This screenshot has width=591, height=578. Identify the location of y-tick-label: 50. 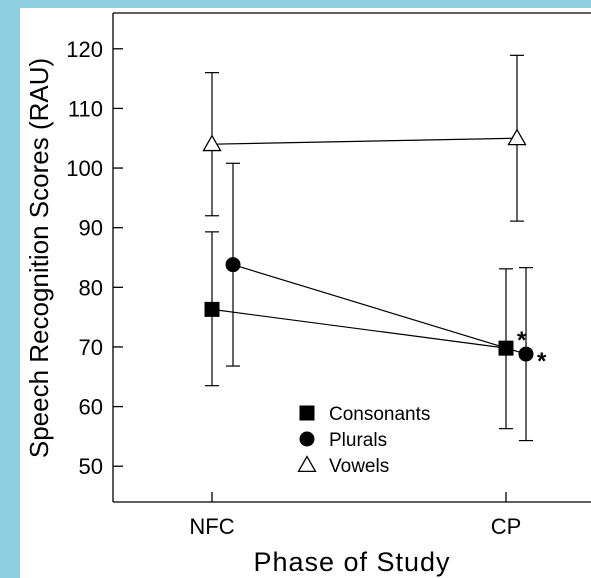
(91, 466).